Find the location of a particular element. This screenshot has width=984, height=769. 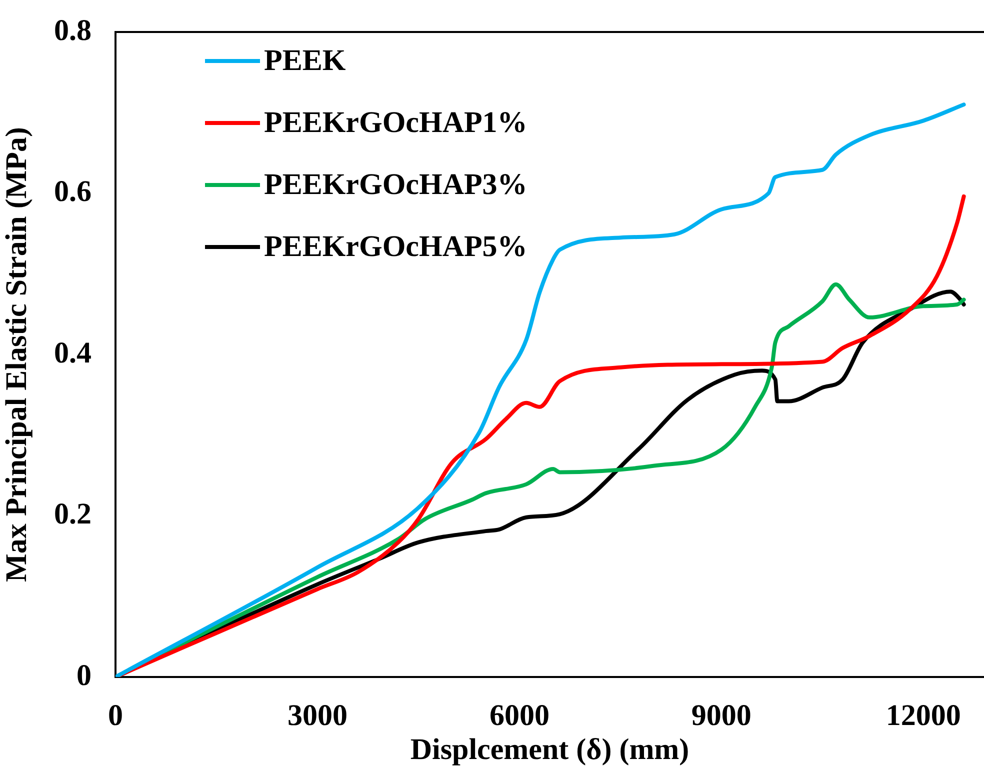

y-tick-label: 0.6 is located at coordinates (73, 191).